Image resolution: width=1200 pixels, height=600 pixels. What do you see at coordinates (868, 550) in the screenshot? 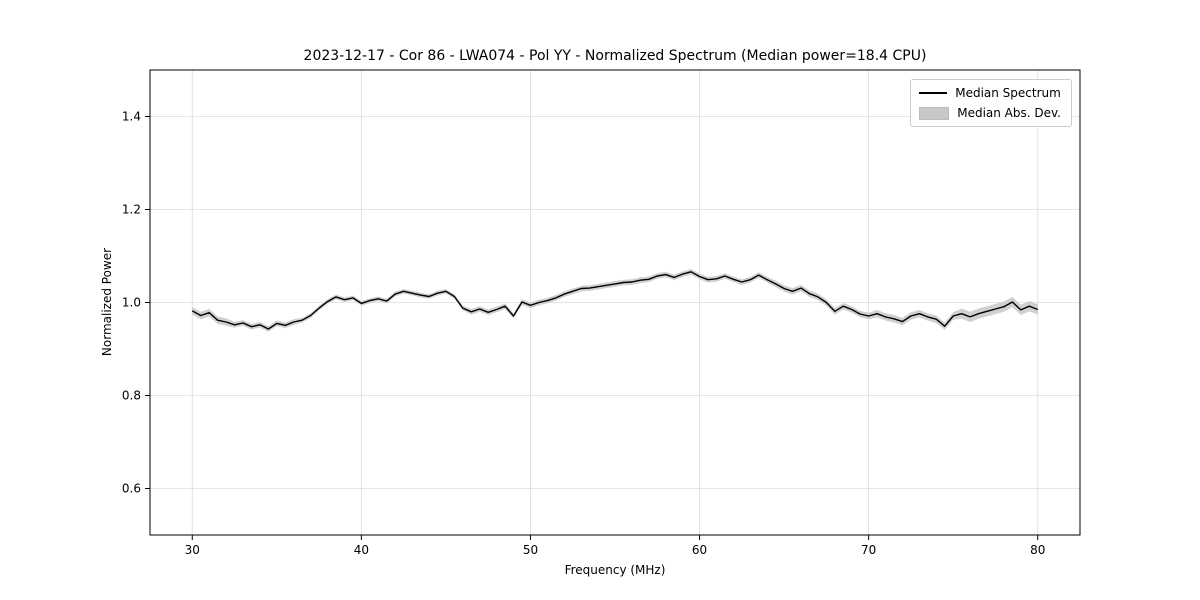
I see `x-tick-label: 70` at bounding box center [868, 550].